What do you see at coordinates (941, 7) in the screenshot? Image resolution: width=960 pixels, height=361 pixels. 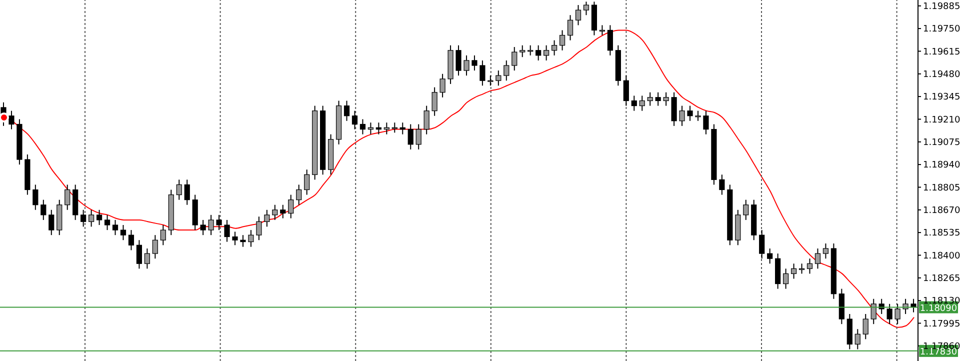 I see `y-tick-label: 1.19885` at bounding box center [941, 7].